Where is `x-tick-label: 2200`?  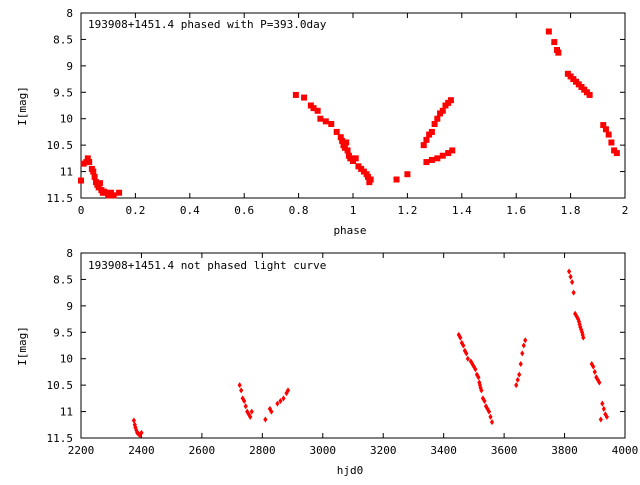 x-tick-label: 2200 is located at coordinates (81, 450).